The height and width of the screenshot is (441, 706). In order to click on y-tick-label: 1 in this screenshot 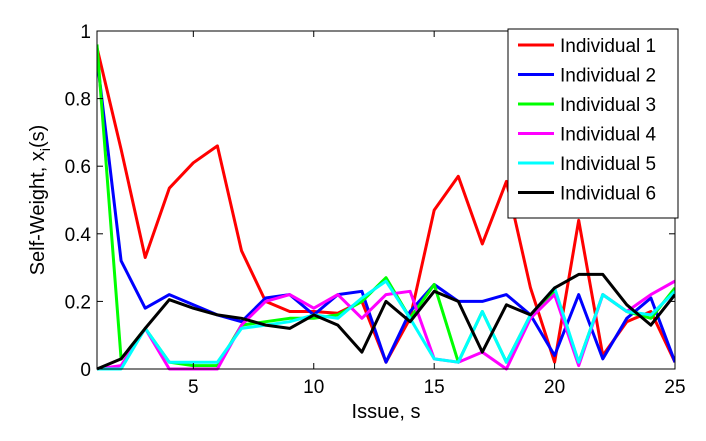, I will do `click(85, 32)`.